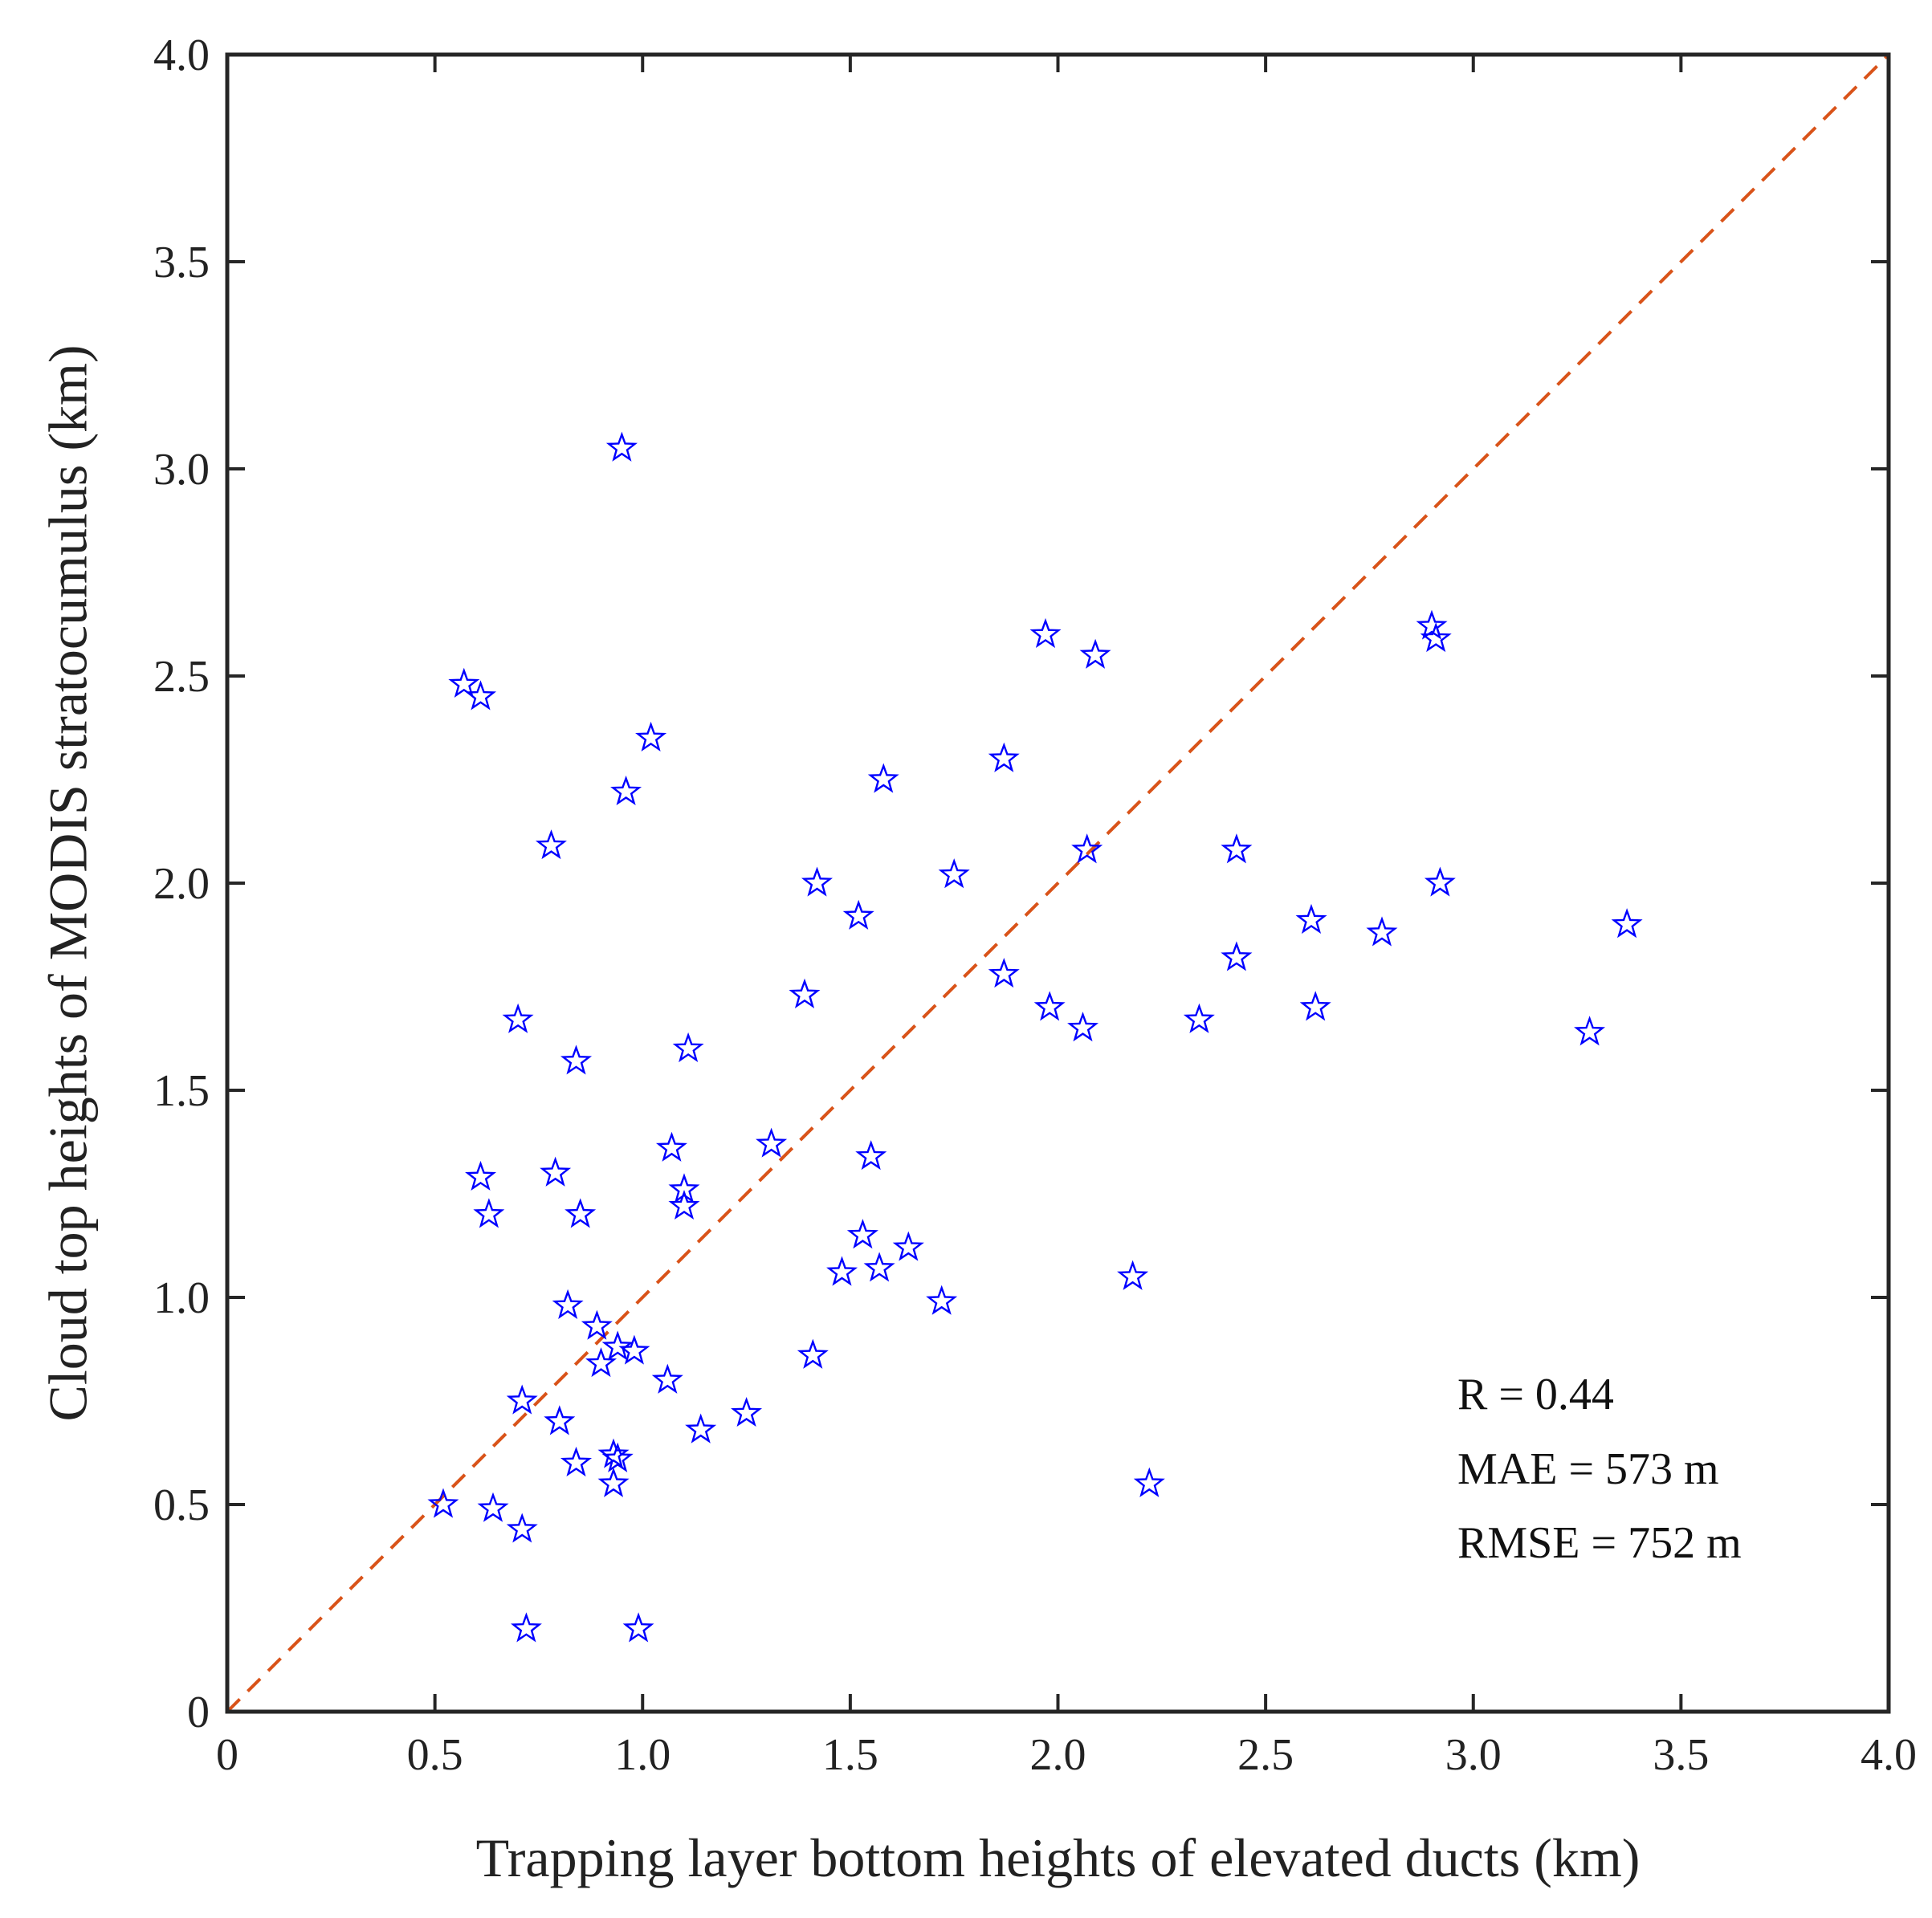  I want to click on y-tick-label: 3.0, so click(181, 470).